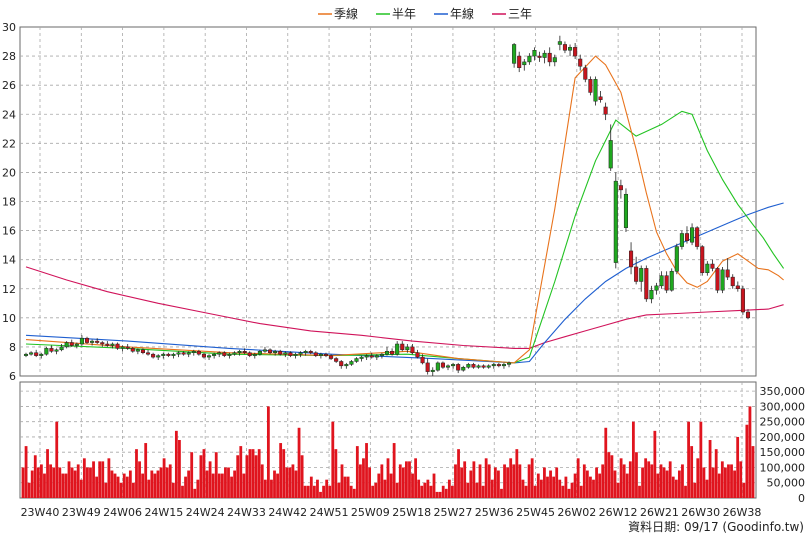  Describe the element at coordinates (786, 483) in the screenshot. I see `volume-tick-label: 50,000` at that location.